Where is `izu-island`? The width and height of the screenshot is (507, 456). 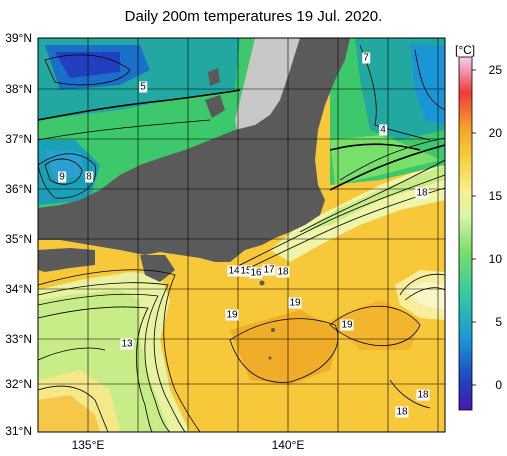 izu-island is located at coordinates (262, 283).